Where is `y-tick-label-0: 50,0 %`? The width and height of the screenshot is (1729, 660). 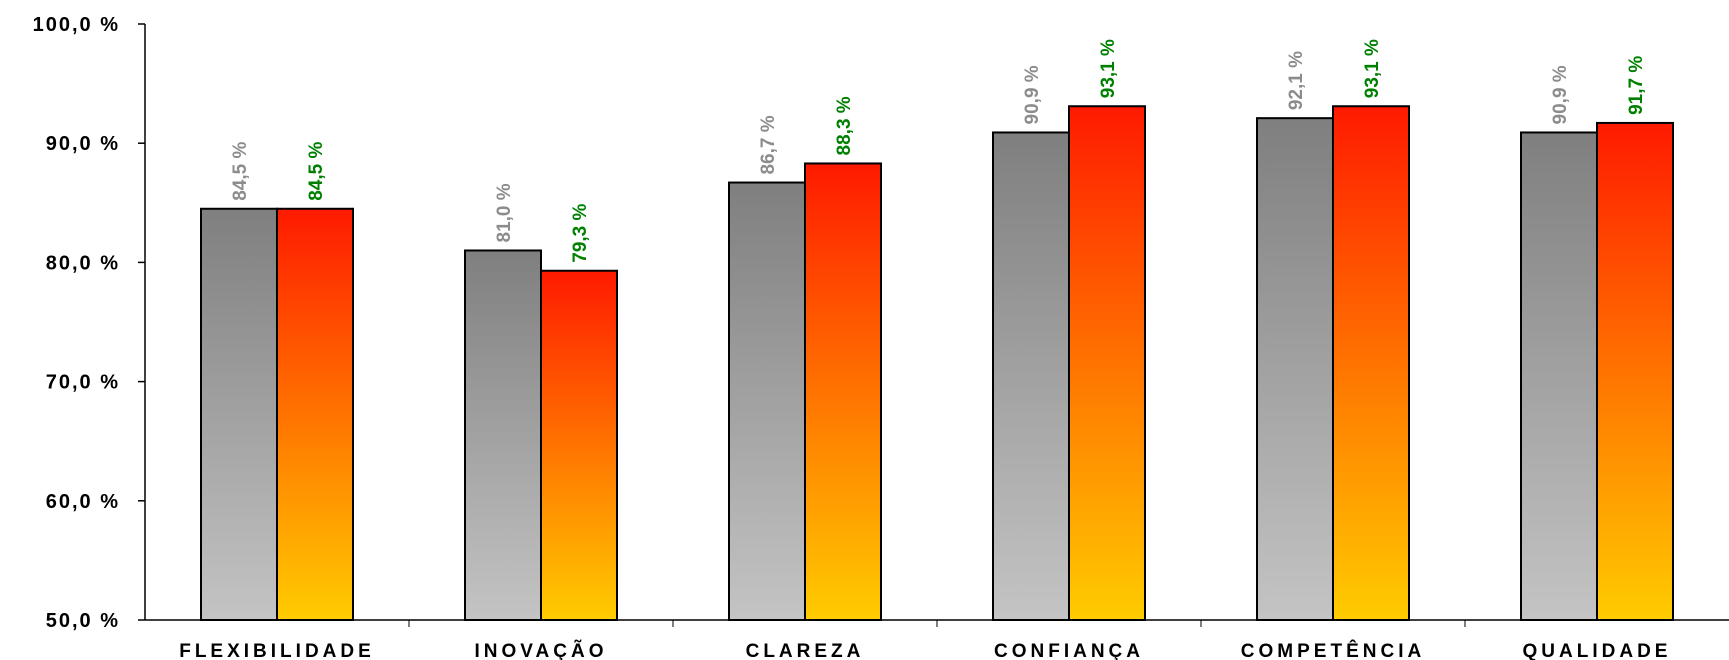
y-tick-label-0: 50,0 % is located at coordinates (83, 621).